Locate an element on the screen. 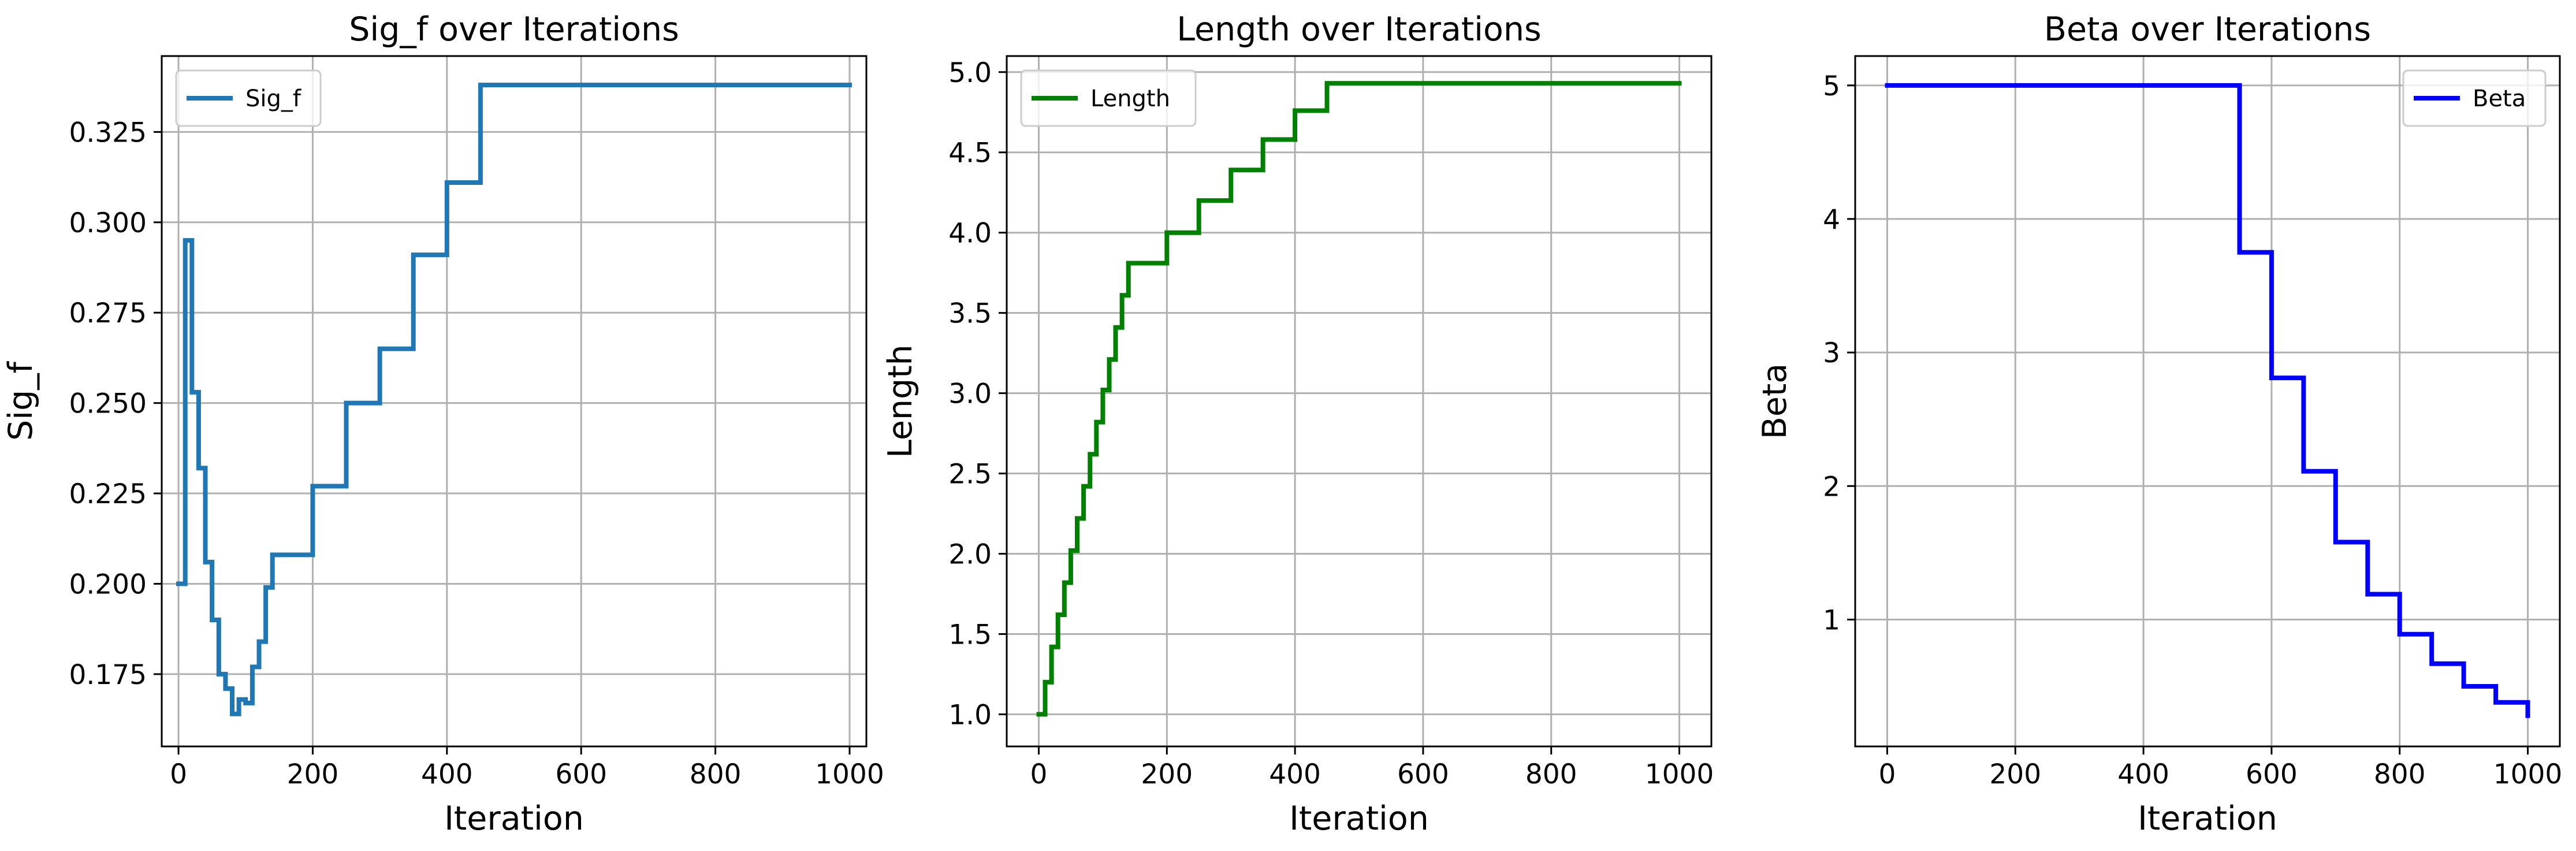 Image resolution: width=2576 pixels, height=851 pixels. length-y-tick-label: 1.5 is located at coordinates (970, 635).